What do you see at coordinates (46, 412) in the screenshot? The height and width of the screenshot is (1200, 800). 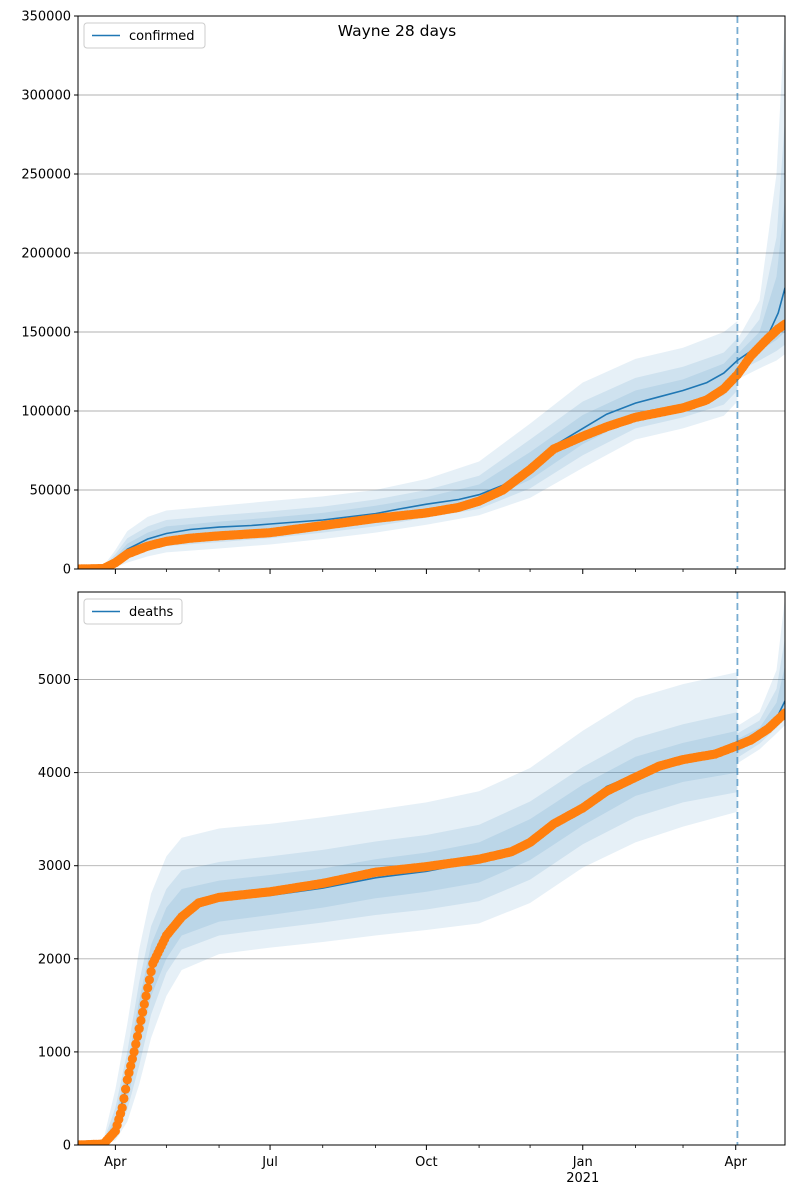 I see `y-tick-label: 100000` at bounding box center [46, 412].